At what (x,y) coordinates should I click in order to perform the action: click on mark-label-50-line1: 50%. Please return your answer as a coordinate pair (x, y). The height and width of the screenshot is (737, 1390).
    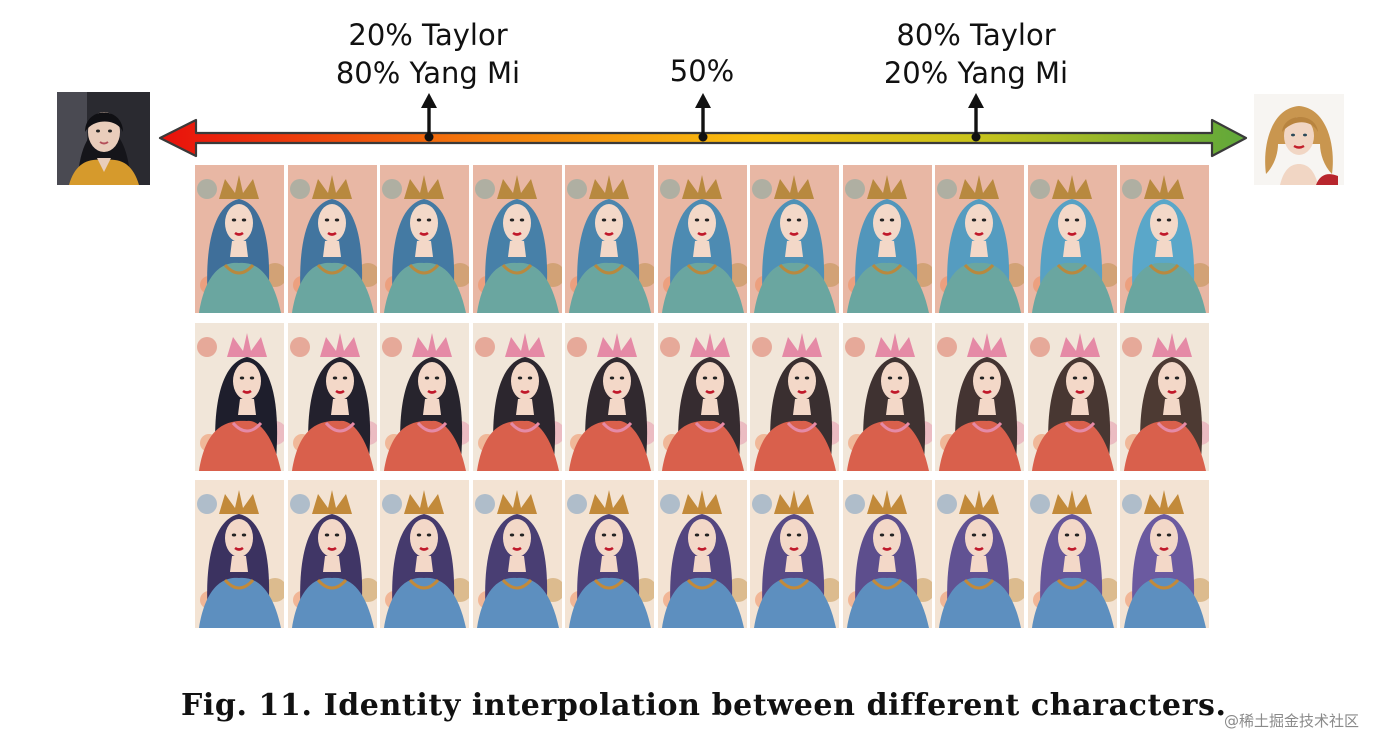
    Looking at the image, I should click on (702, 71).